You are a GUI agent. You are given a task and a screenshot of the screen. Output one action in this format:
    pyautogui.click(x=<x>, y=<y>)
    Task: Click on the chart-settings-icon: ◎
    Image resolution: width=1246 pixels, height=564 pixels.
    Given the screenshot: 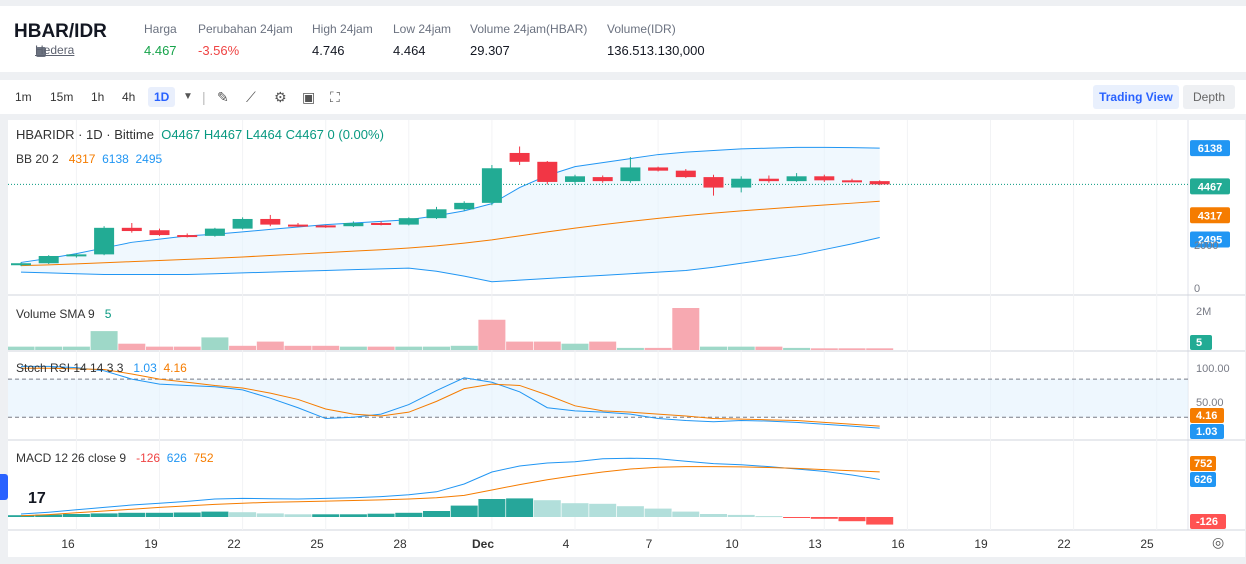 What is the action you would take?
    pyautogui.click(x=1218, y=542)
    